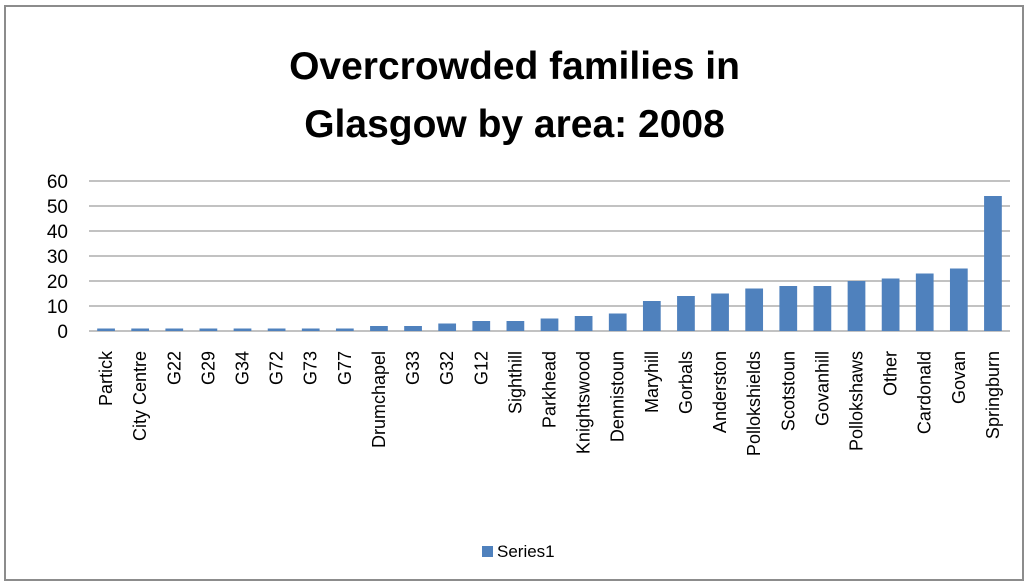 This screenshot has width=1029, height=585. What do you see at coordinates (345, 368) in the screenshot?
I see `x-category-label: G77` at bounding box center [345, 368].